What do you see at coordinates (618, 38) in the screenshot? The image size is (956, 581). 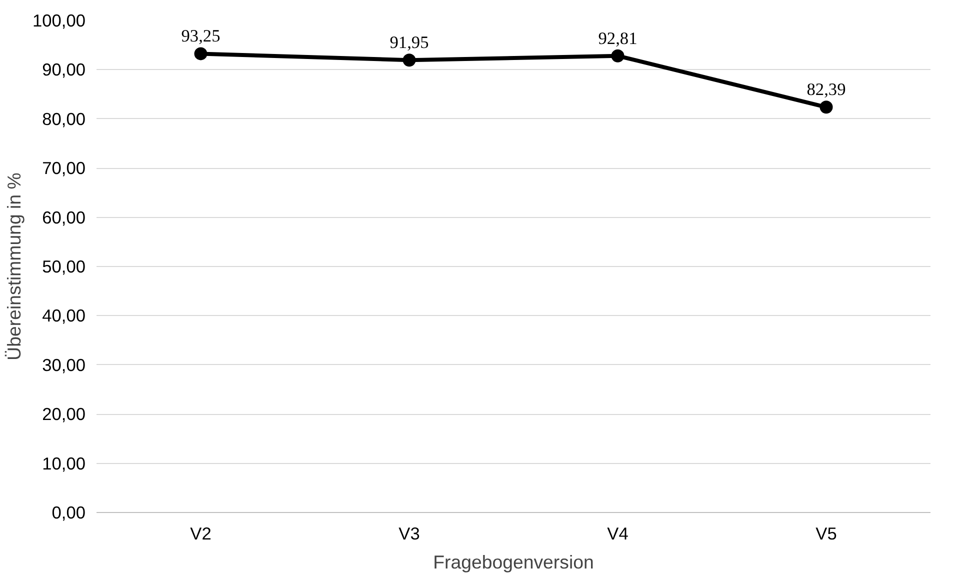 I see `data-label: 92,81` at bounding box center [618, 38].